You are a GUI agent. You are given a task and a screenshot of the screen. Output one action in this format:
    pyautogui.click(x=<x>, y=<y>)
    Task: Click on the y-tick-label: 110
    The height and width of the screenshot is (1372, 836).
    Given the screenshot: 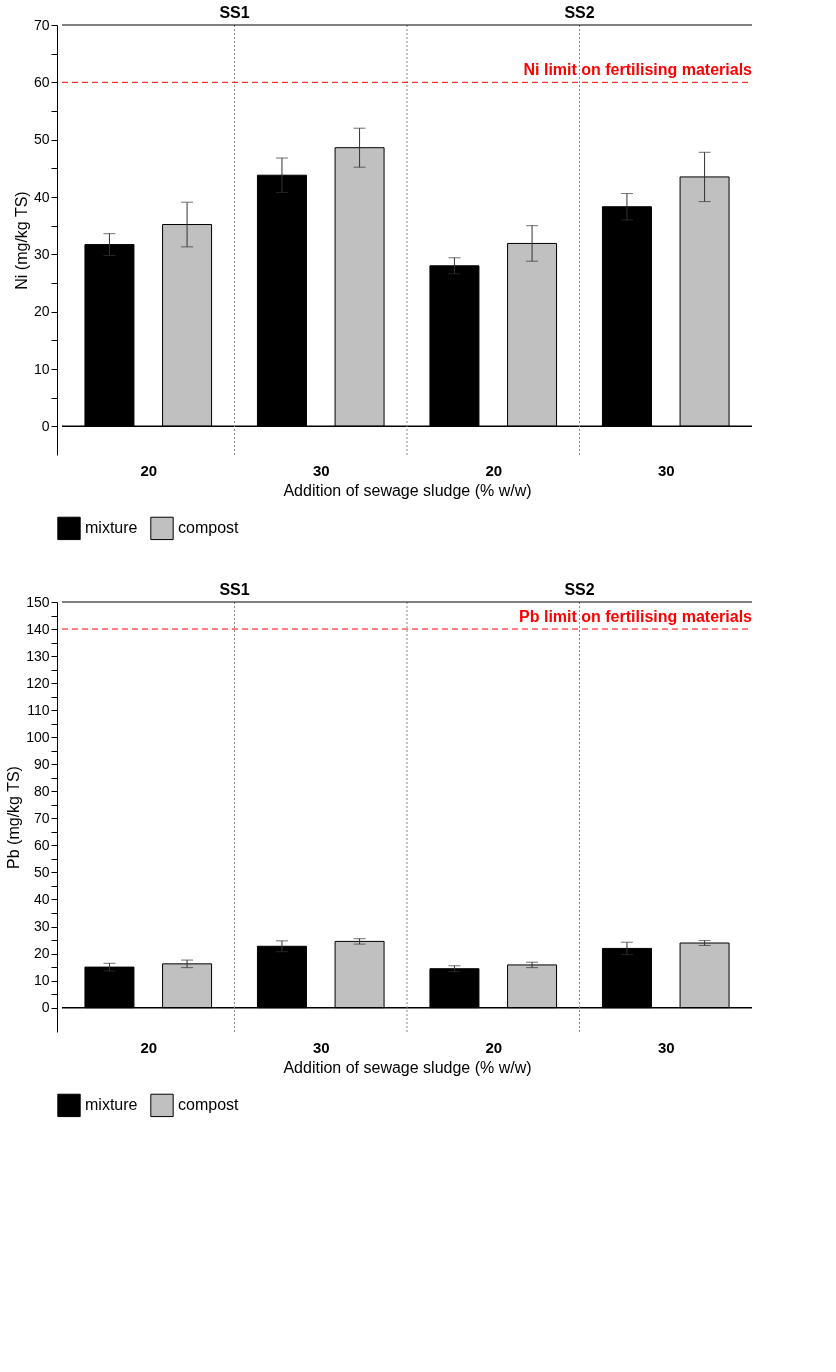 What is the action you would take?
    pyautogui.click(x=38, y=709)
    